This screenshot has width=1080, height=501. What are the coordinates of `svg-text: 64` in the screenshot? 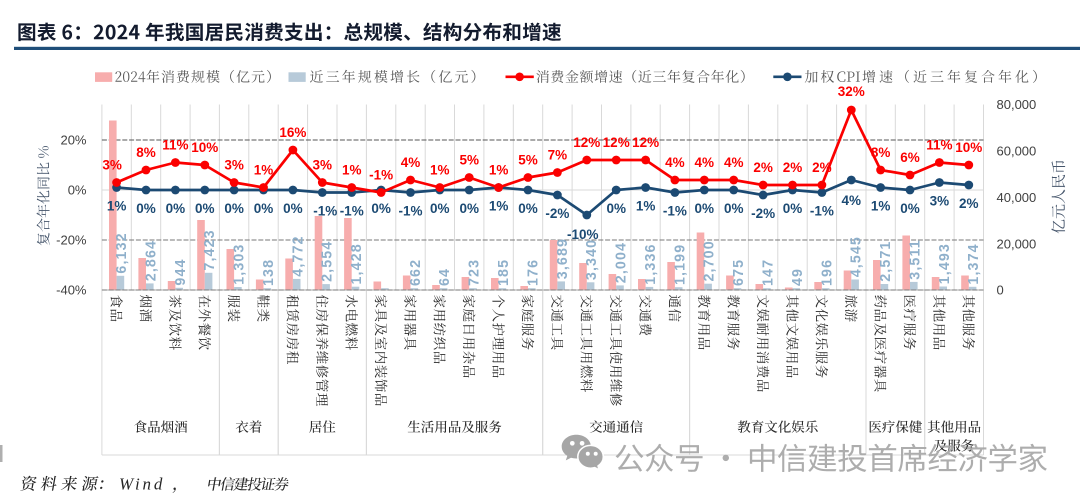 It's located at (445, 277).